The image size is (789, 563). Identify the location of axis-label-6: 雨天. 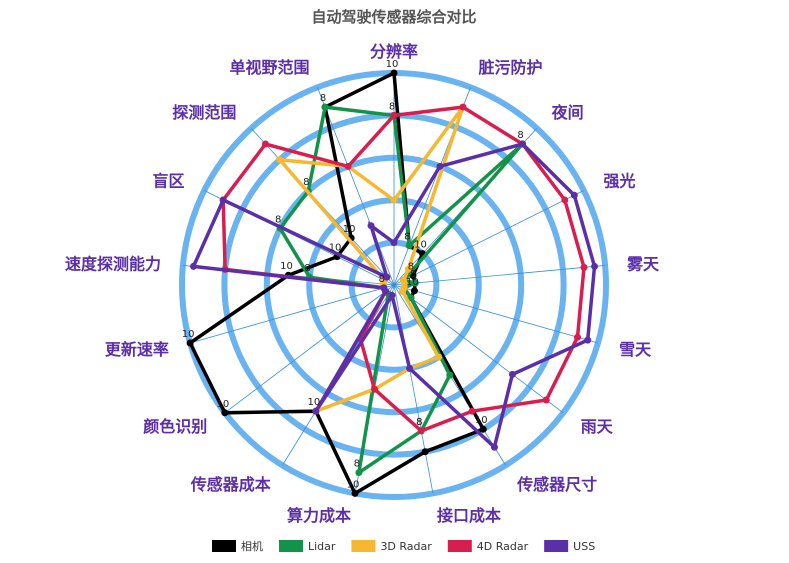
(597, 426).